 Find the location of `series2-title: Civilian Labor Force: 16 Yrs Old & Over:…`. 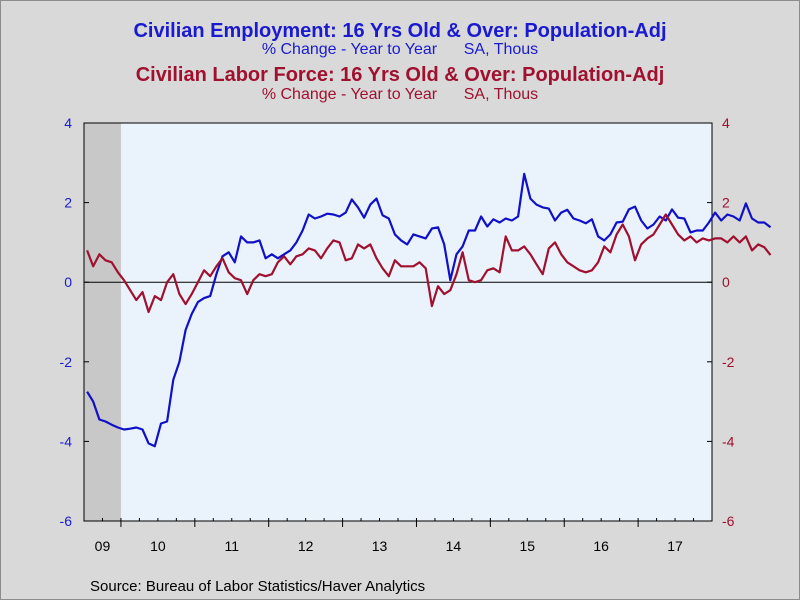

series2-title: Civilian Labor Force: 16 Yrs Old & Over:… is located at coordinates (400, 75).